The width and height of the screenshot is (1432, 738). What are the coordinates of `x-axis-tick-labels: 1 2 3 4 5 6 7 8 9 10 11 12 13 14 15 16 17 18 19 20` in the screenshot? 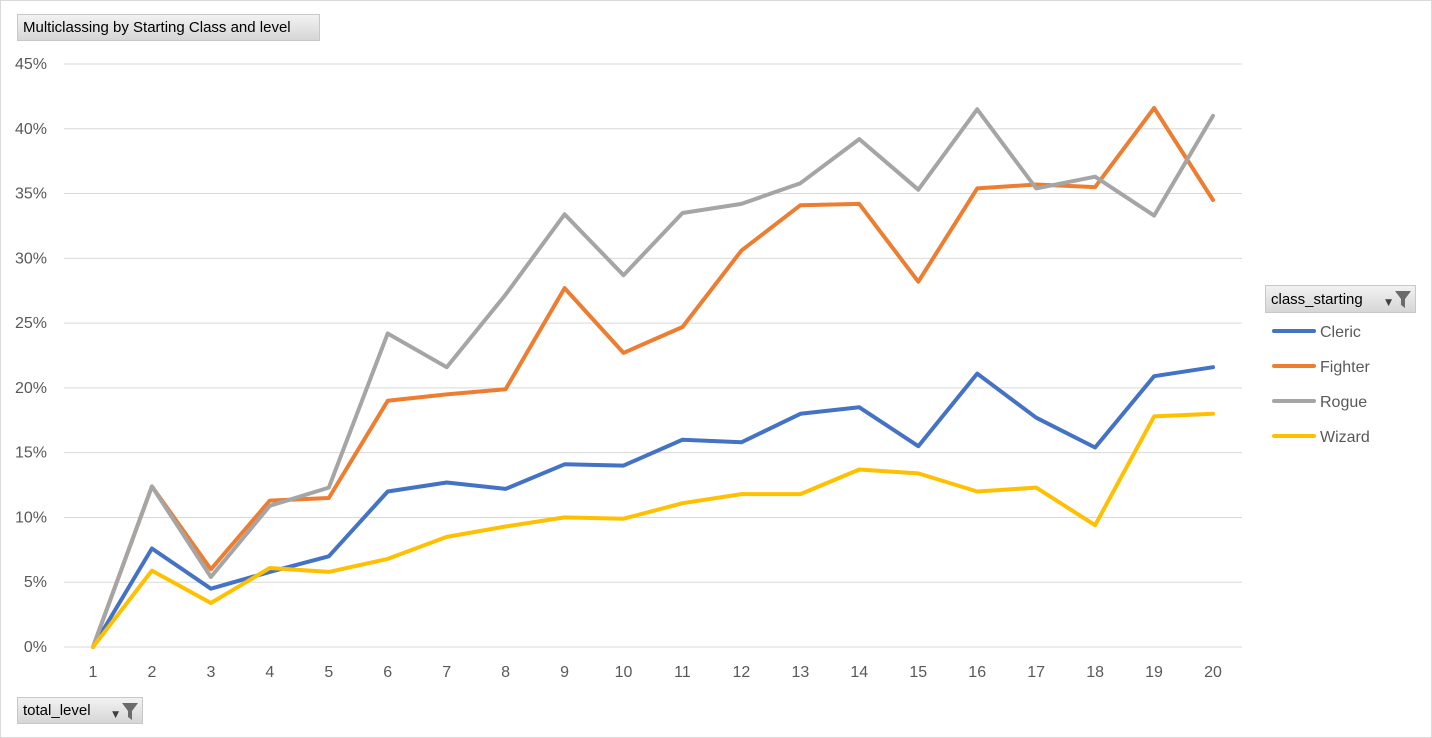 It's located at (655, 672).